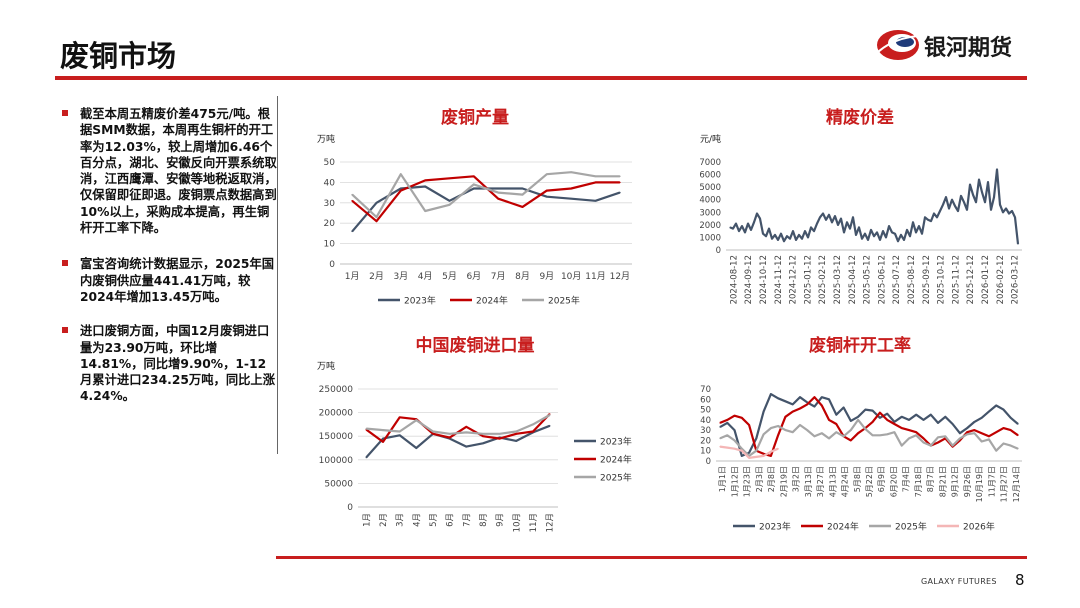 Image resolution: width=1080 pixels, height=608 pixels. Describe the element at coordinates (942, 481) in the screenshot. I see `x-tick-label: 8月21日` at that location.